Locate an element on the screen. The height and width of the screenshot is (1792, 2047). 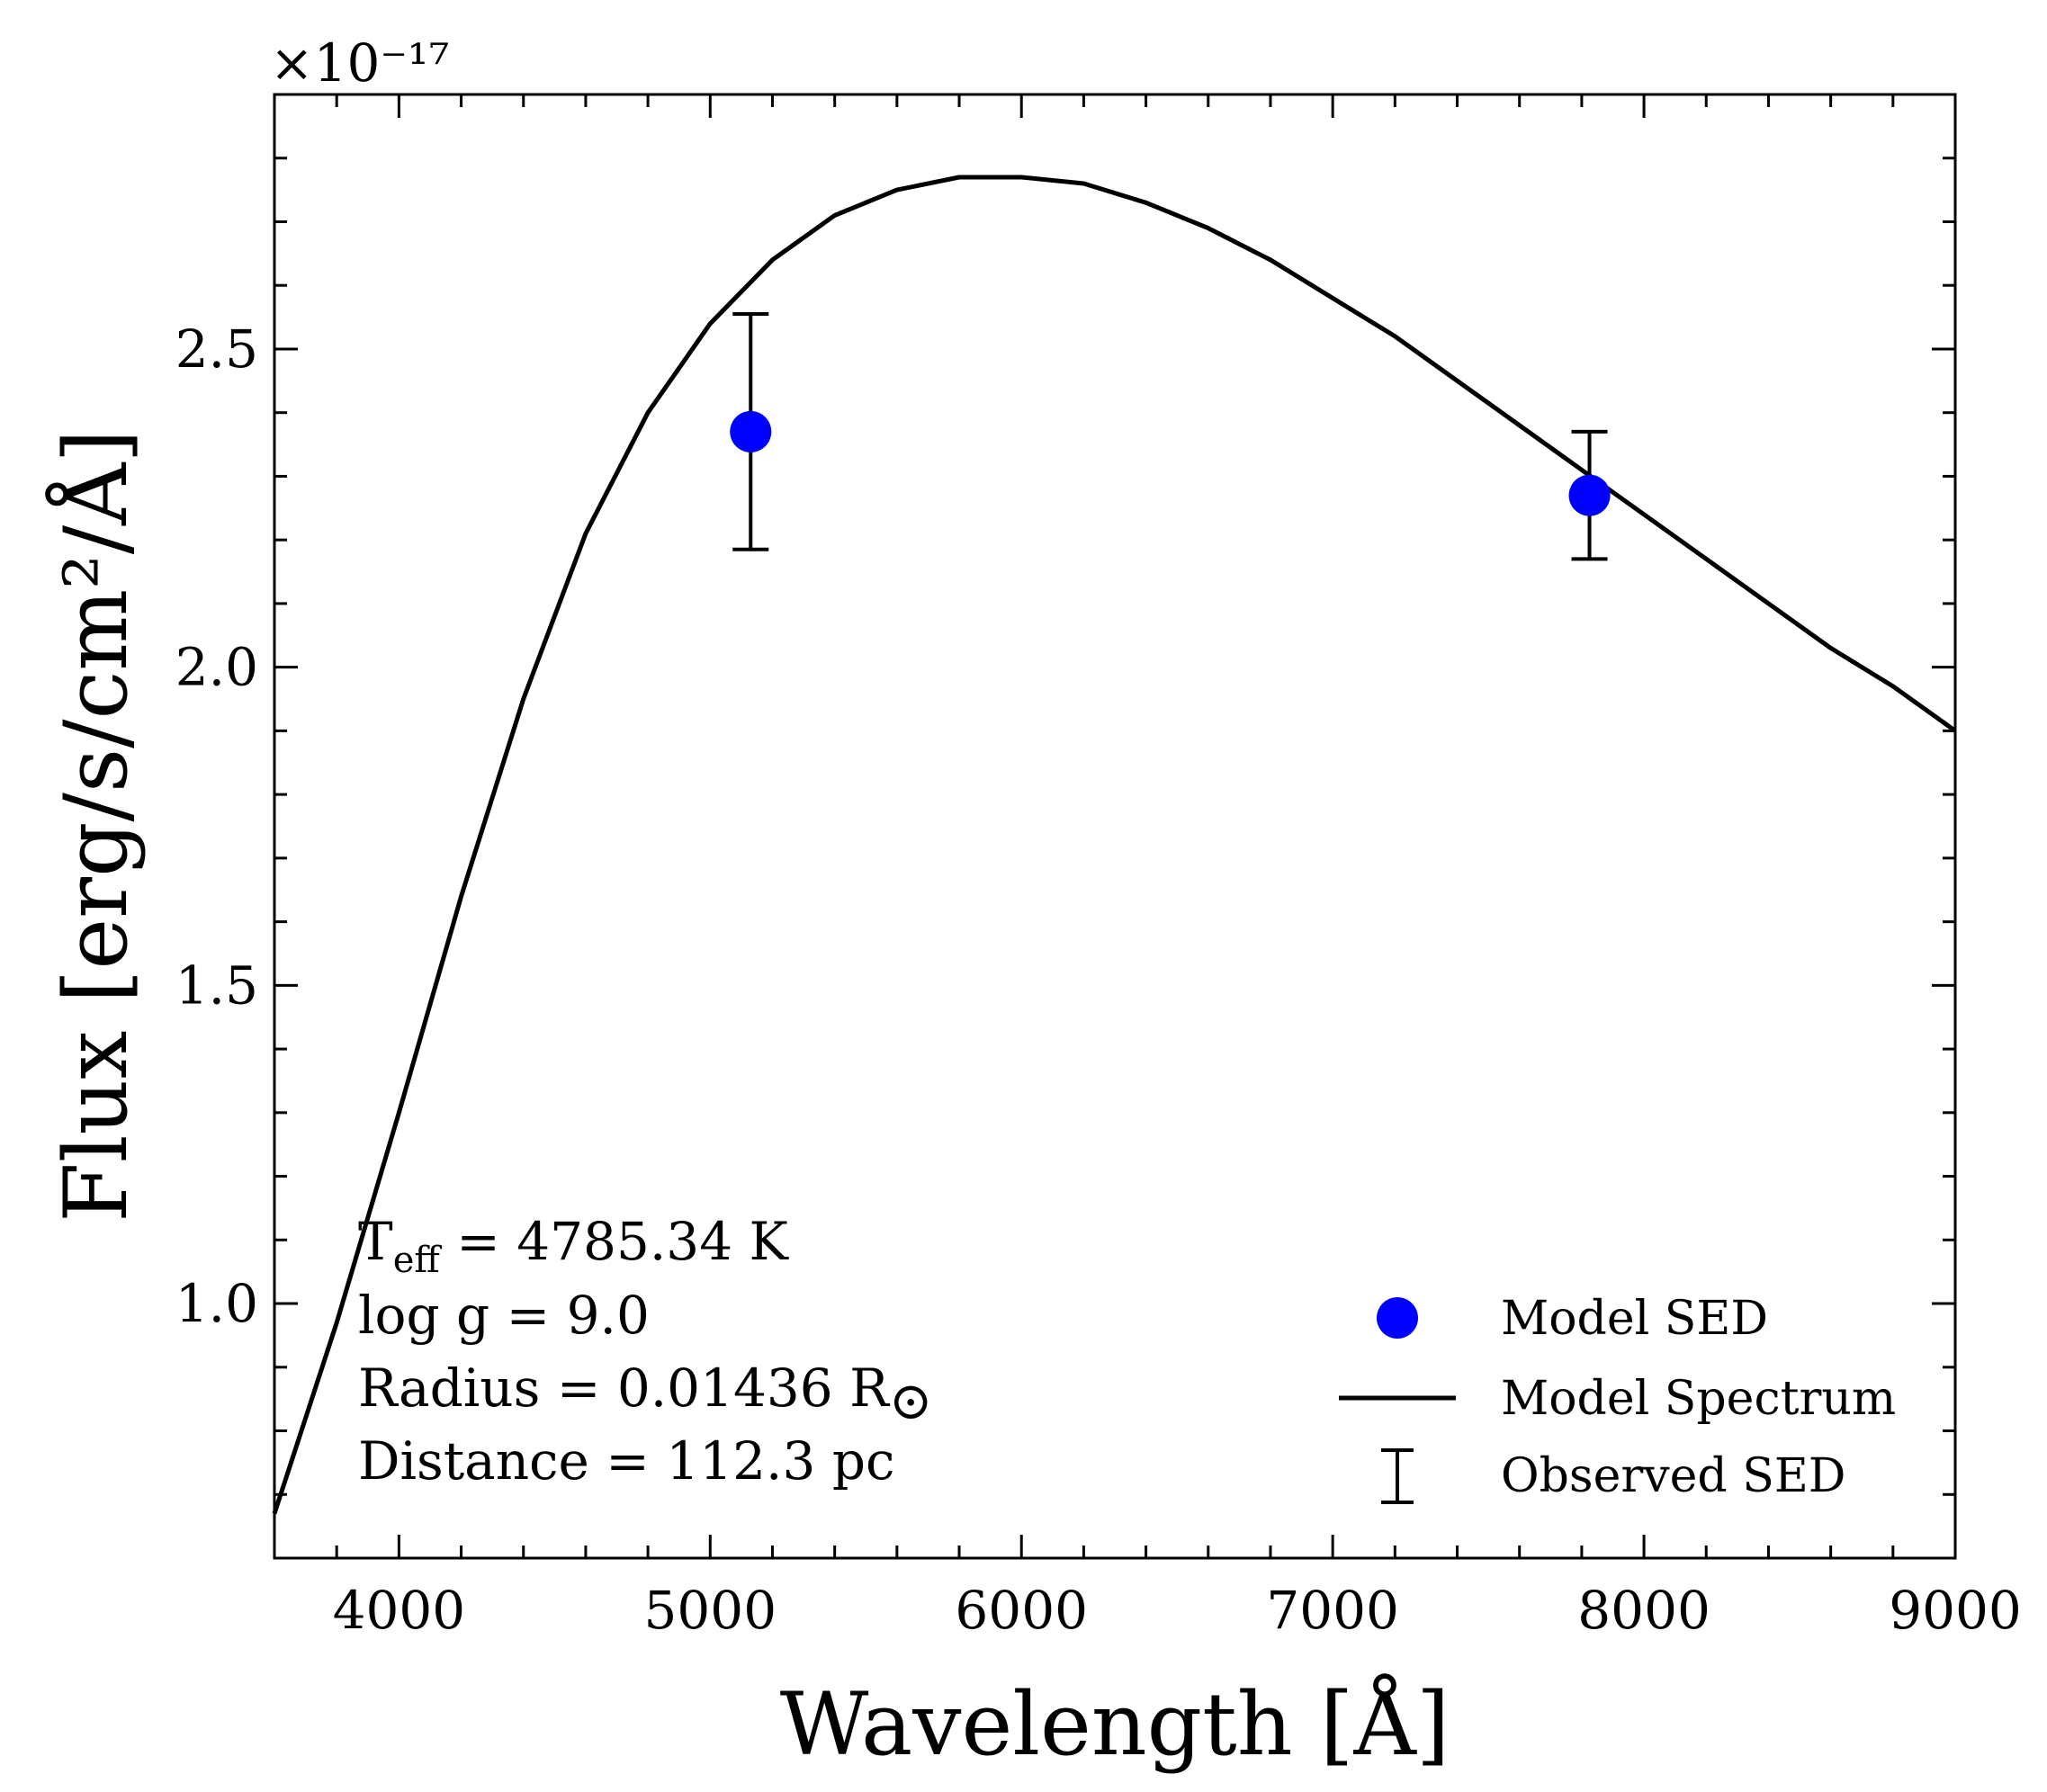
legend-label-model-spectrum: Model Spectrum is located at coordinates (1699, 1399).